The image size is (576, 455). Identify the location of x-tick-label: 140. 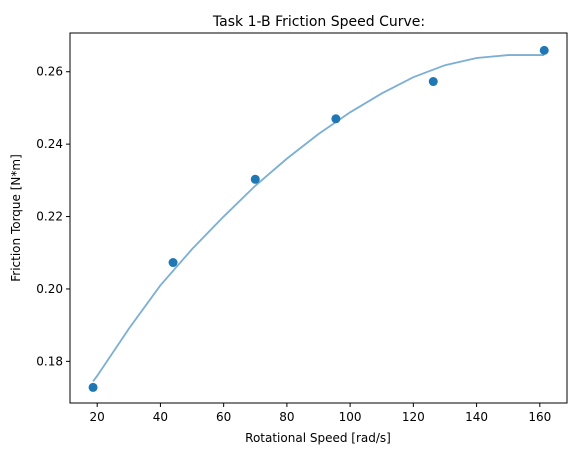
(476, 417).